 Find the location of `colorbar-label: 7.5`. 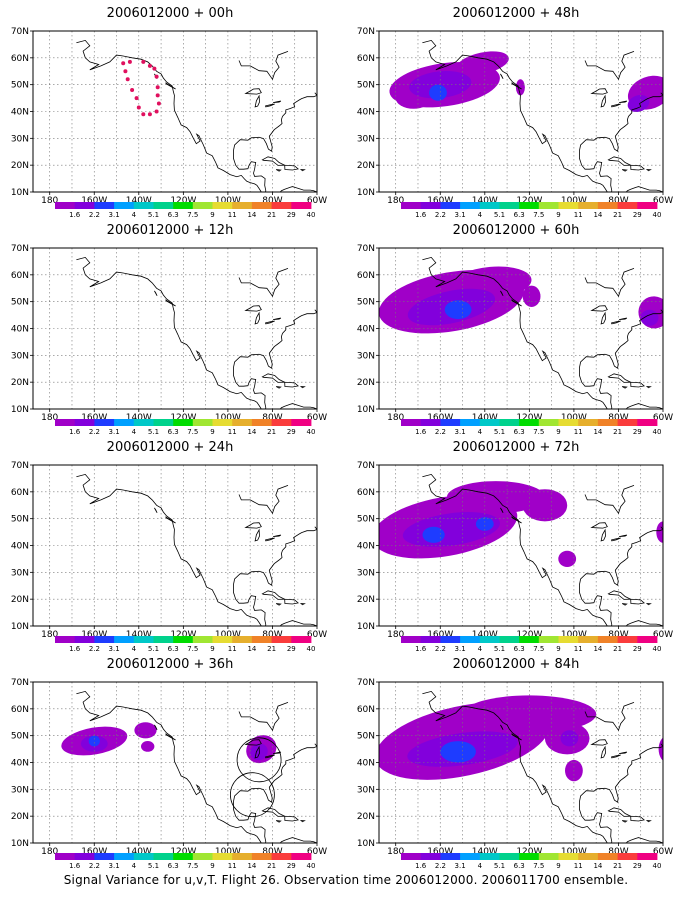

colorbar-label: 7.5 is located at coordinates (538, 432).